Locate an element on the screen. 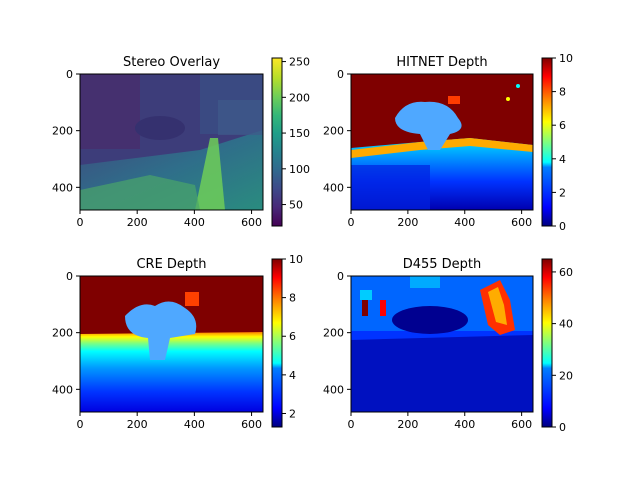 The height and width of the screenshot is (480, 640). colorbar-tick-label: 100 is located at coordinates (299, 169).